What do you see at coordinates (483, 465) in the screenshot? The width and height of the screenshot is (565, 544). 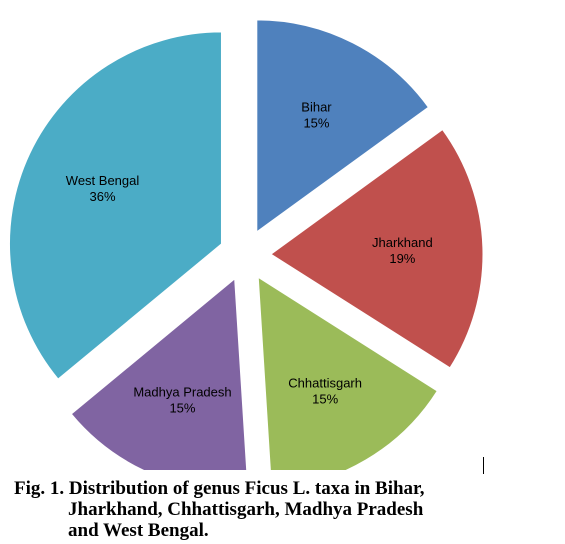 I see `text-cursor` at bounding box center [483, 465].